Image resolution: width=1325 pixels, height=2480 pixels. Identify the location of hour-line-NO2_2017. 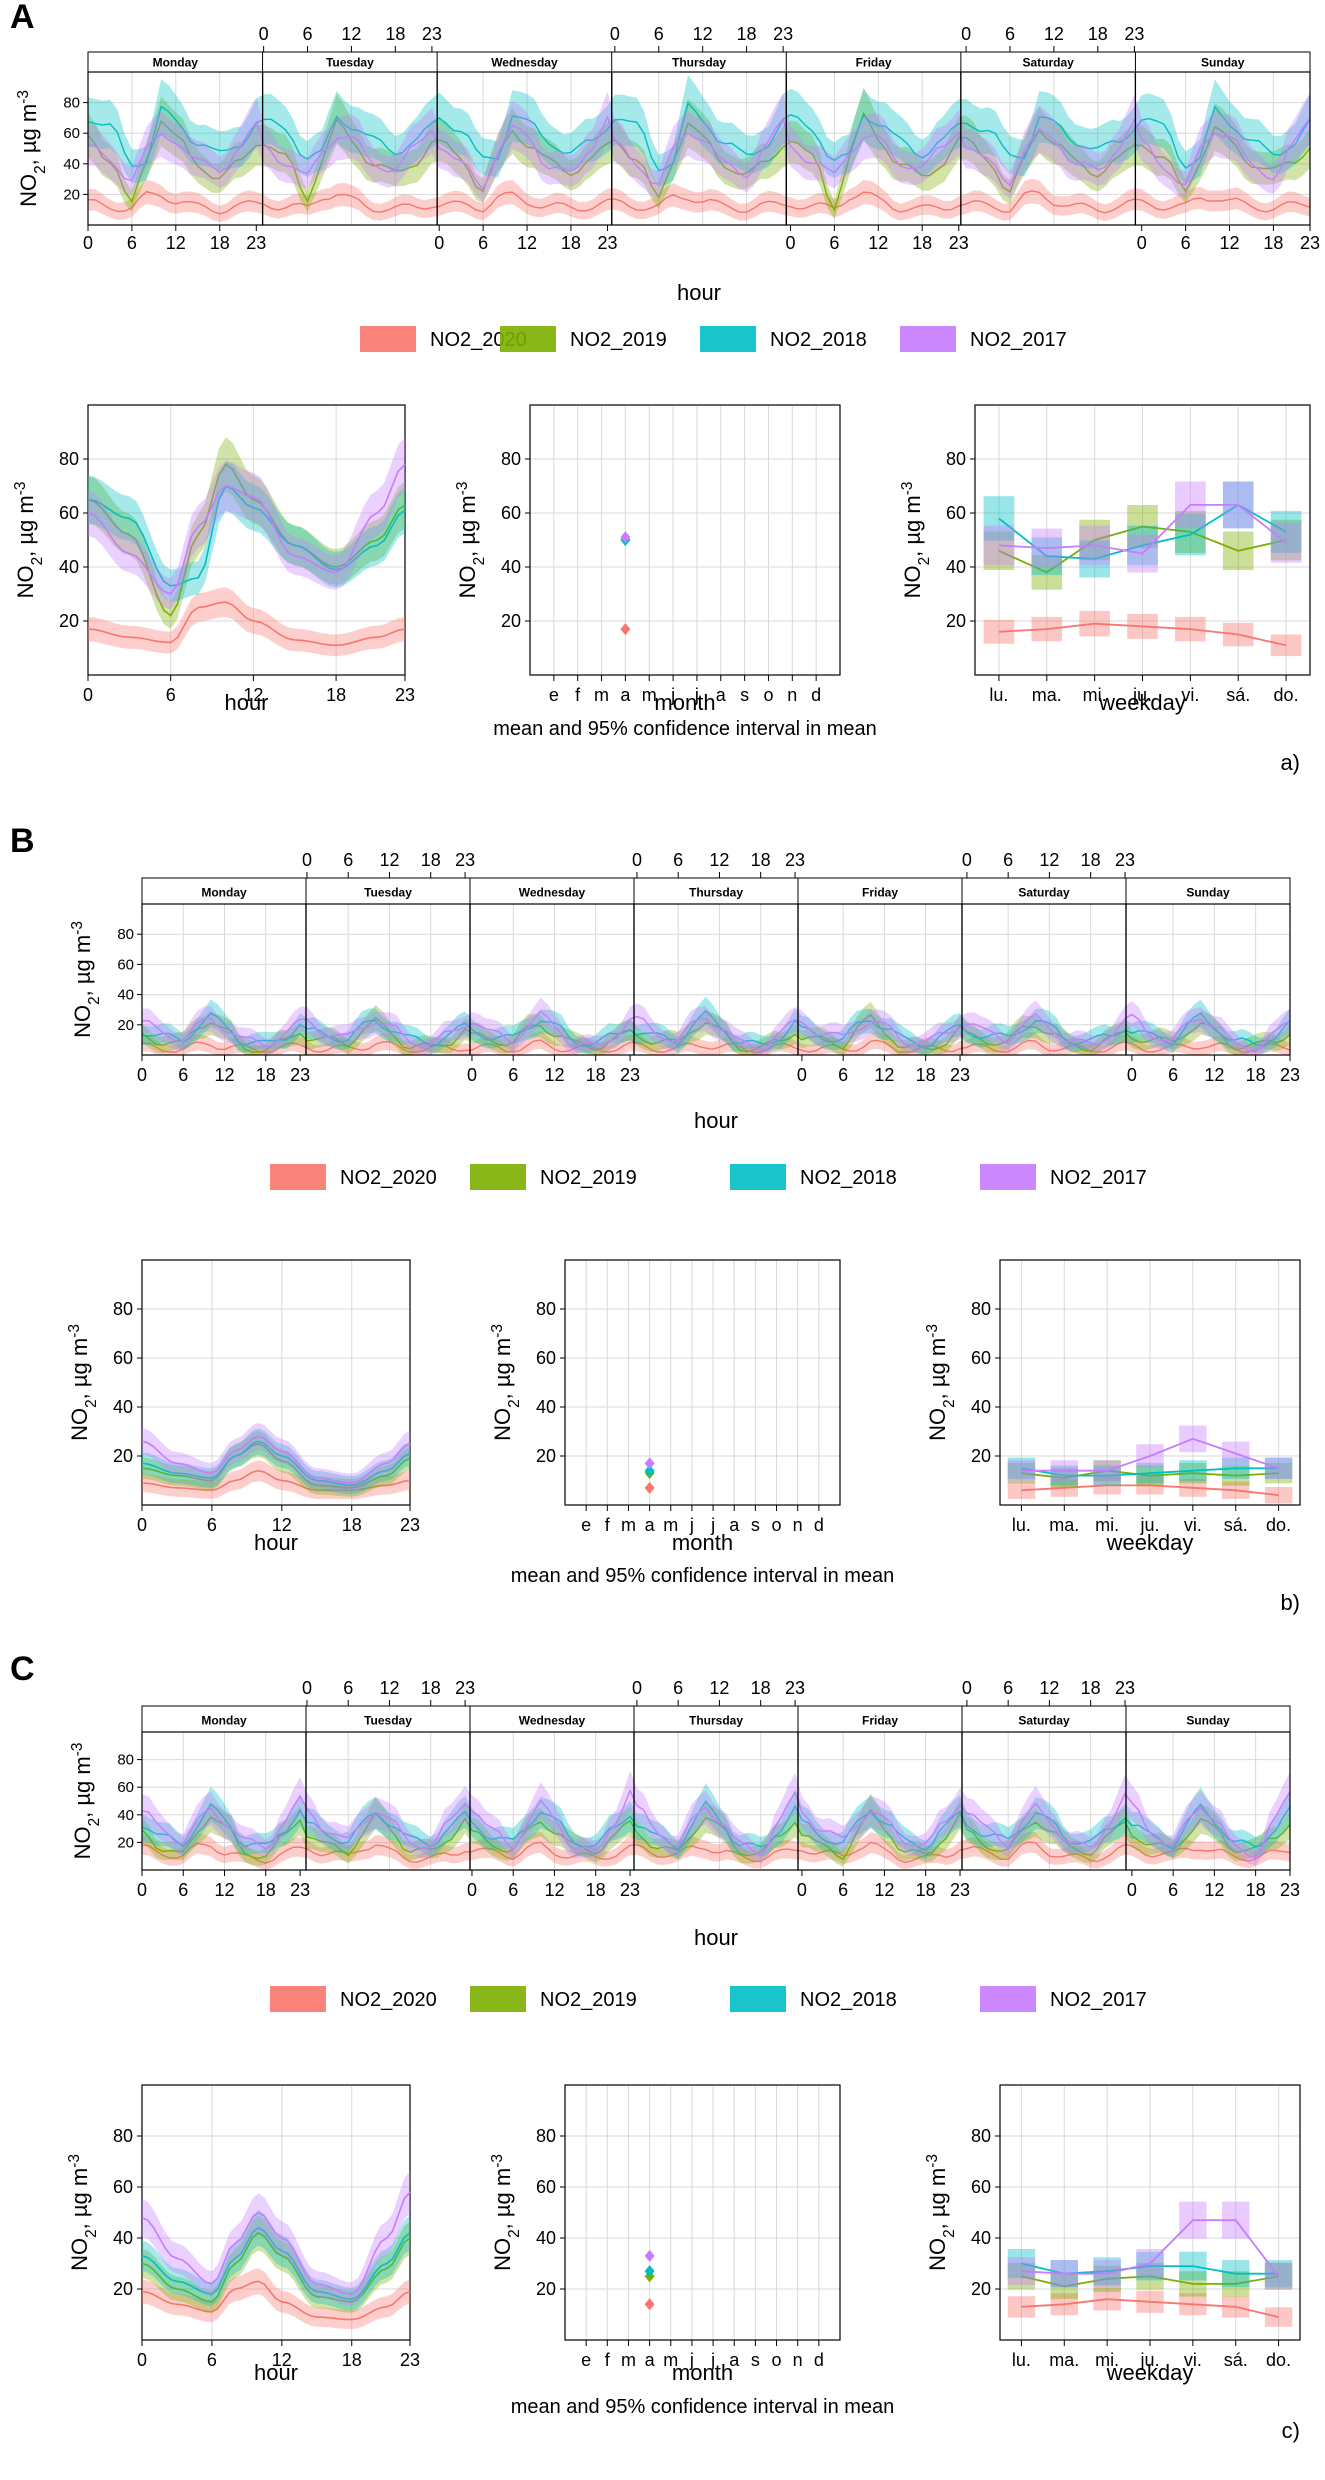
(276, 2243).